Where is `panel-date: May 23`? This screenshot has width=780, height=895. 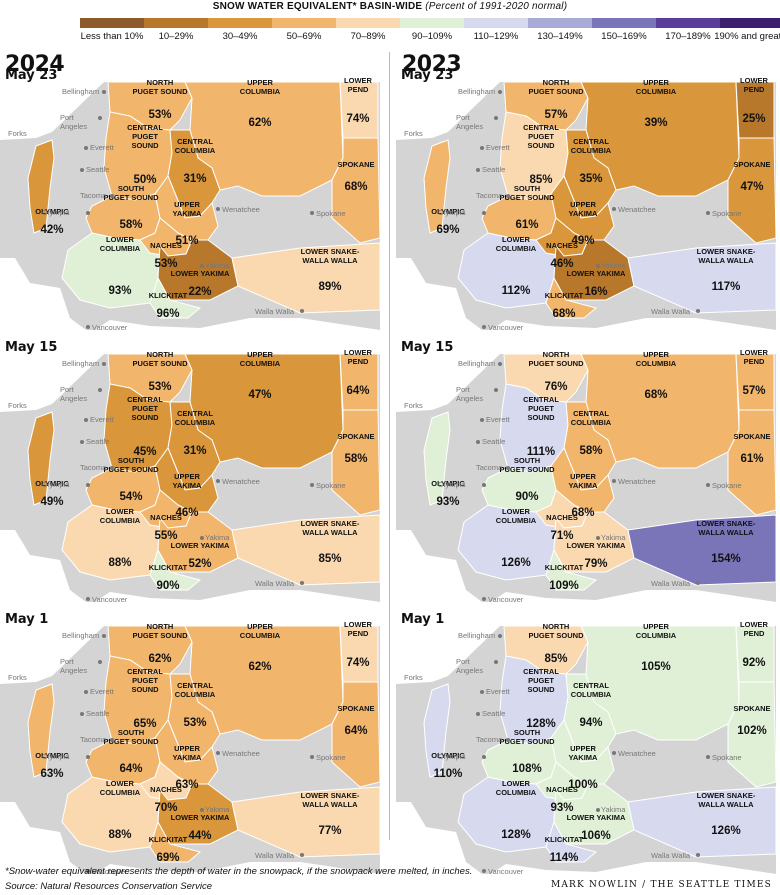 panel-date: May 23 is located at coordinates (427, 75).